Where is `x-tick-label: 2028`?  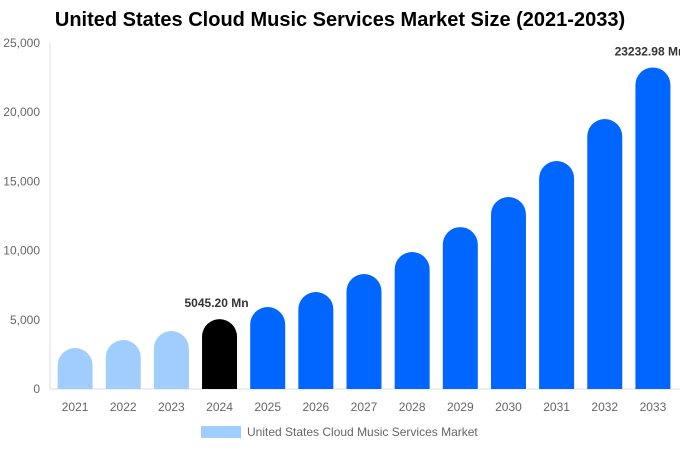
x-tick-label: 2028 is located at coordinates (412, 407).